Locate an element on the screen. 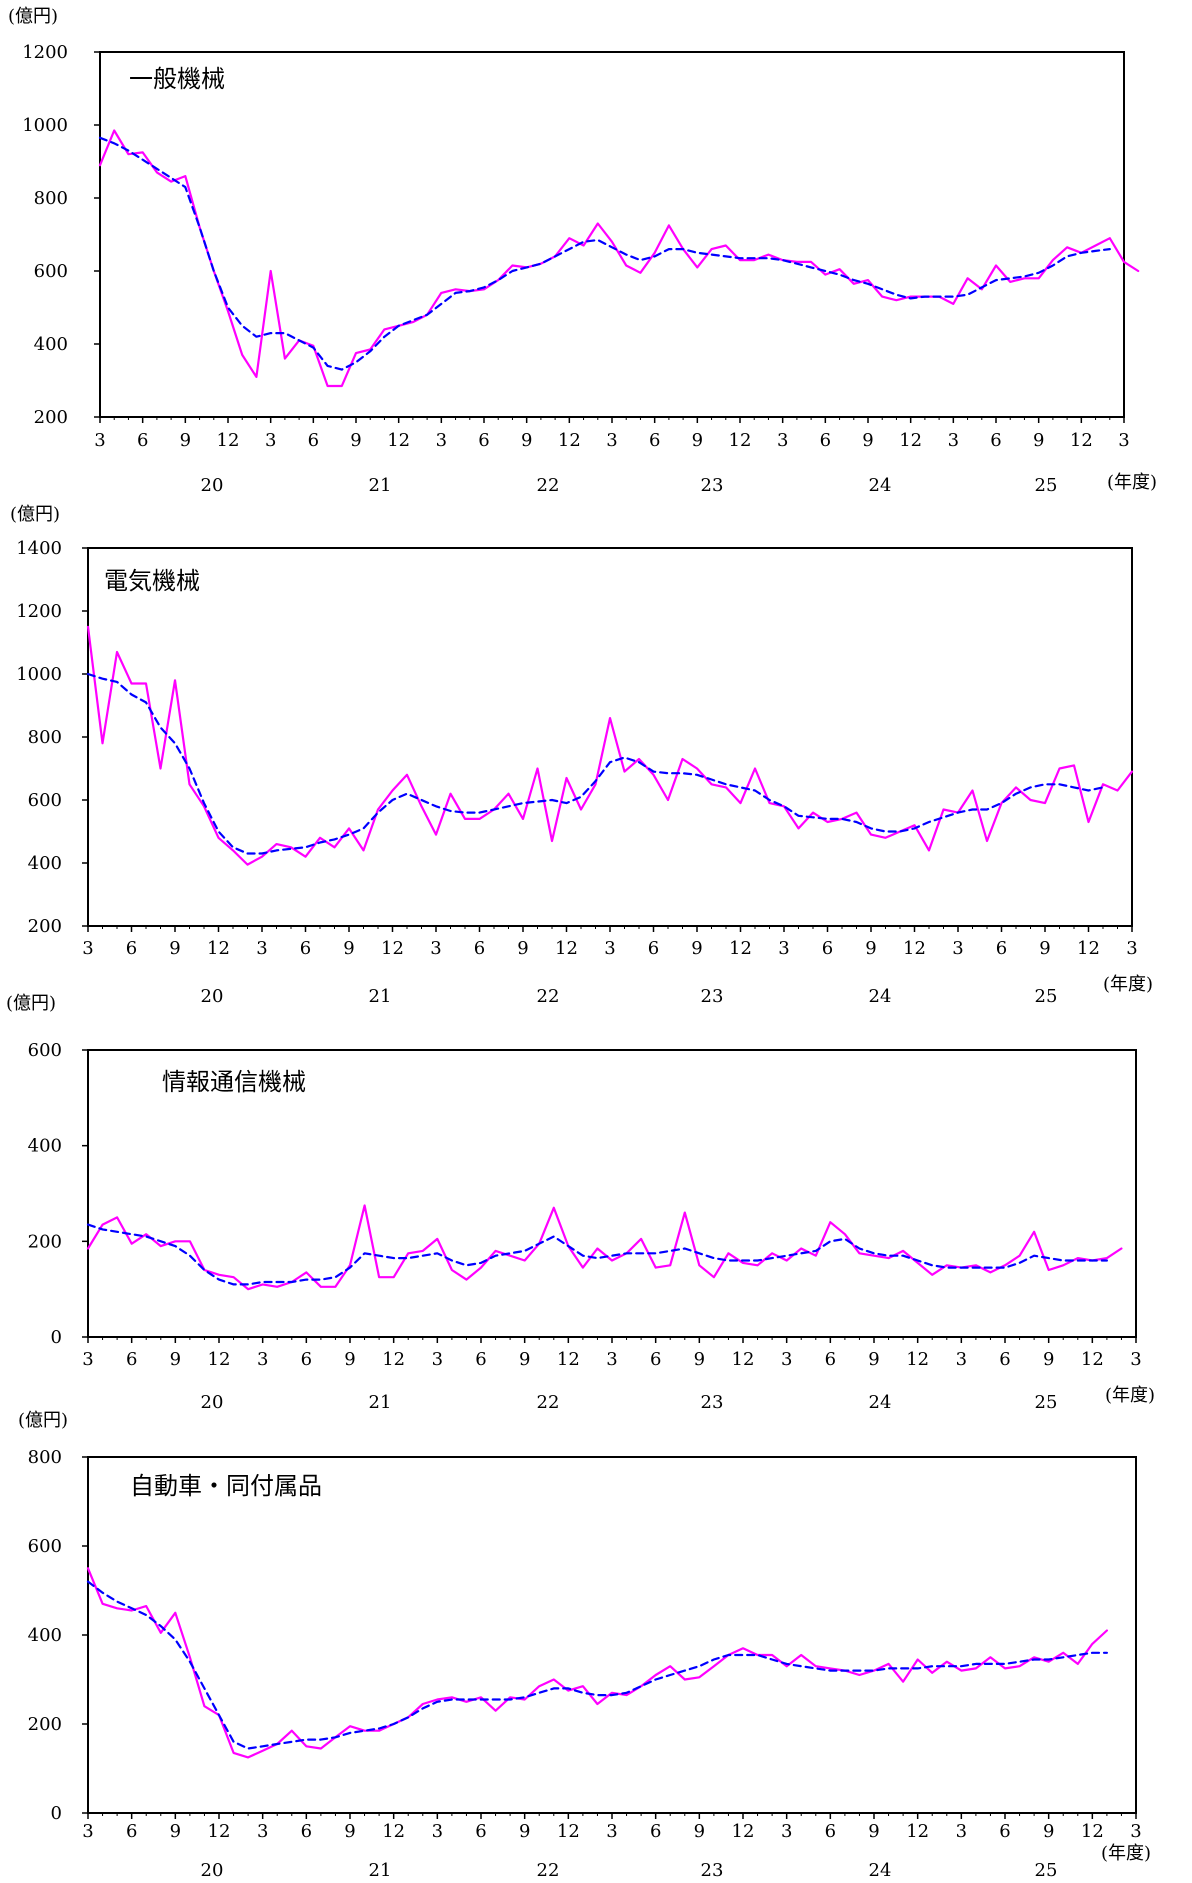  year-label: 21 is located at coordinates (380, 485).